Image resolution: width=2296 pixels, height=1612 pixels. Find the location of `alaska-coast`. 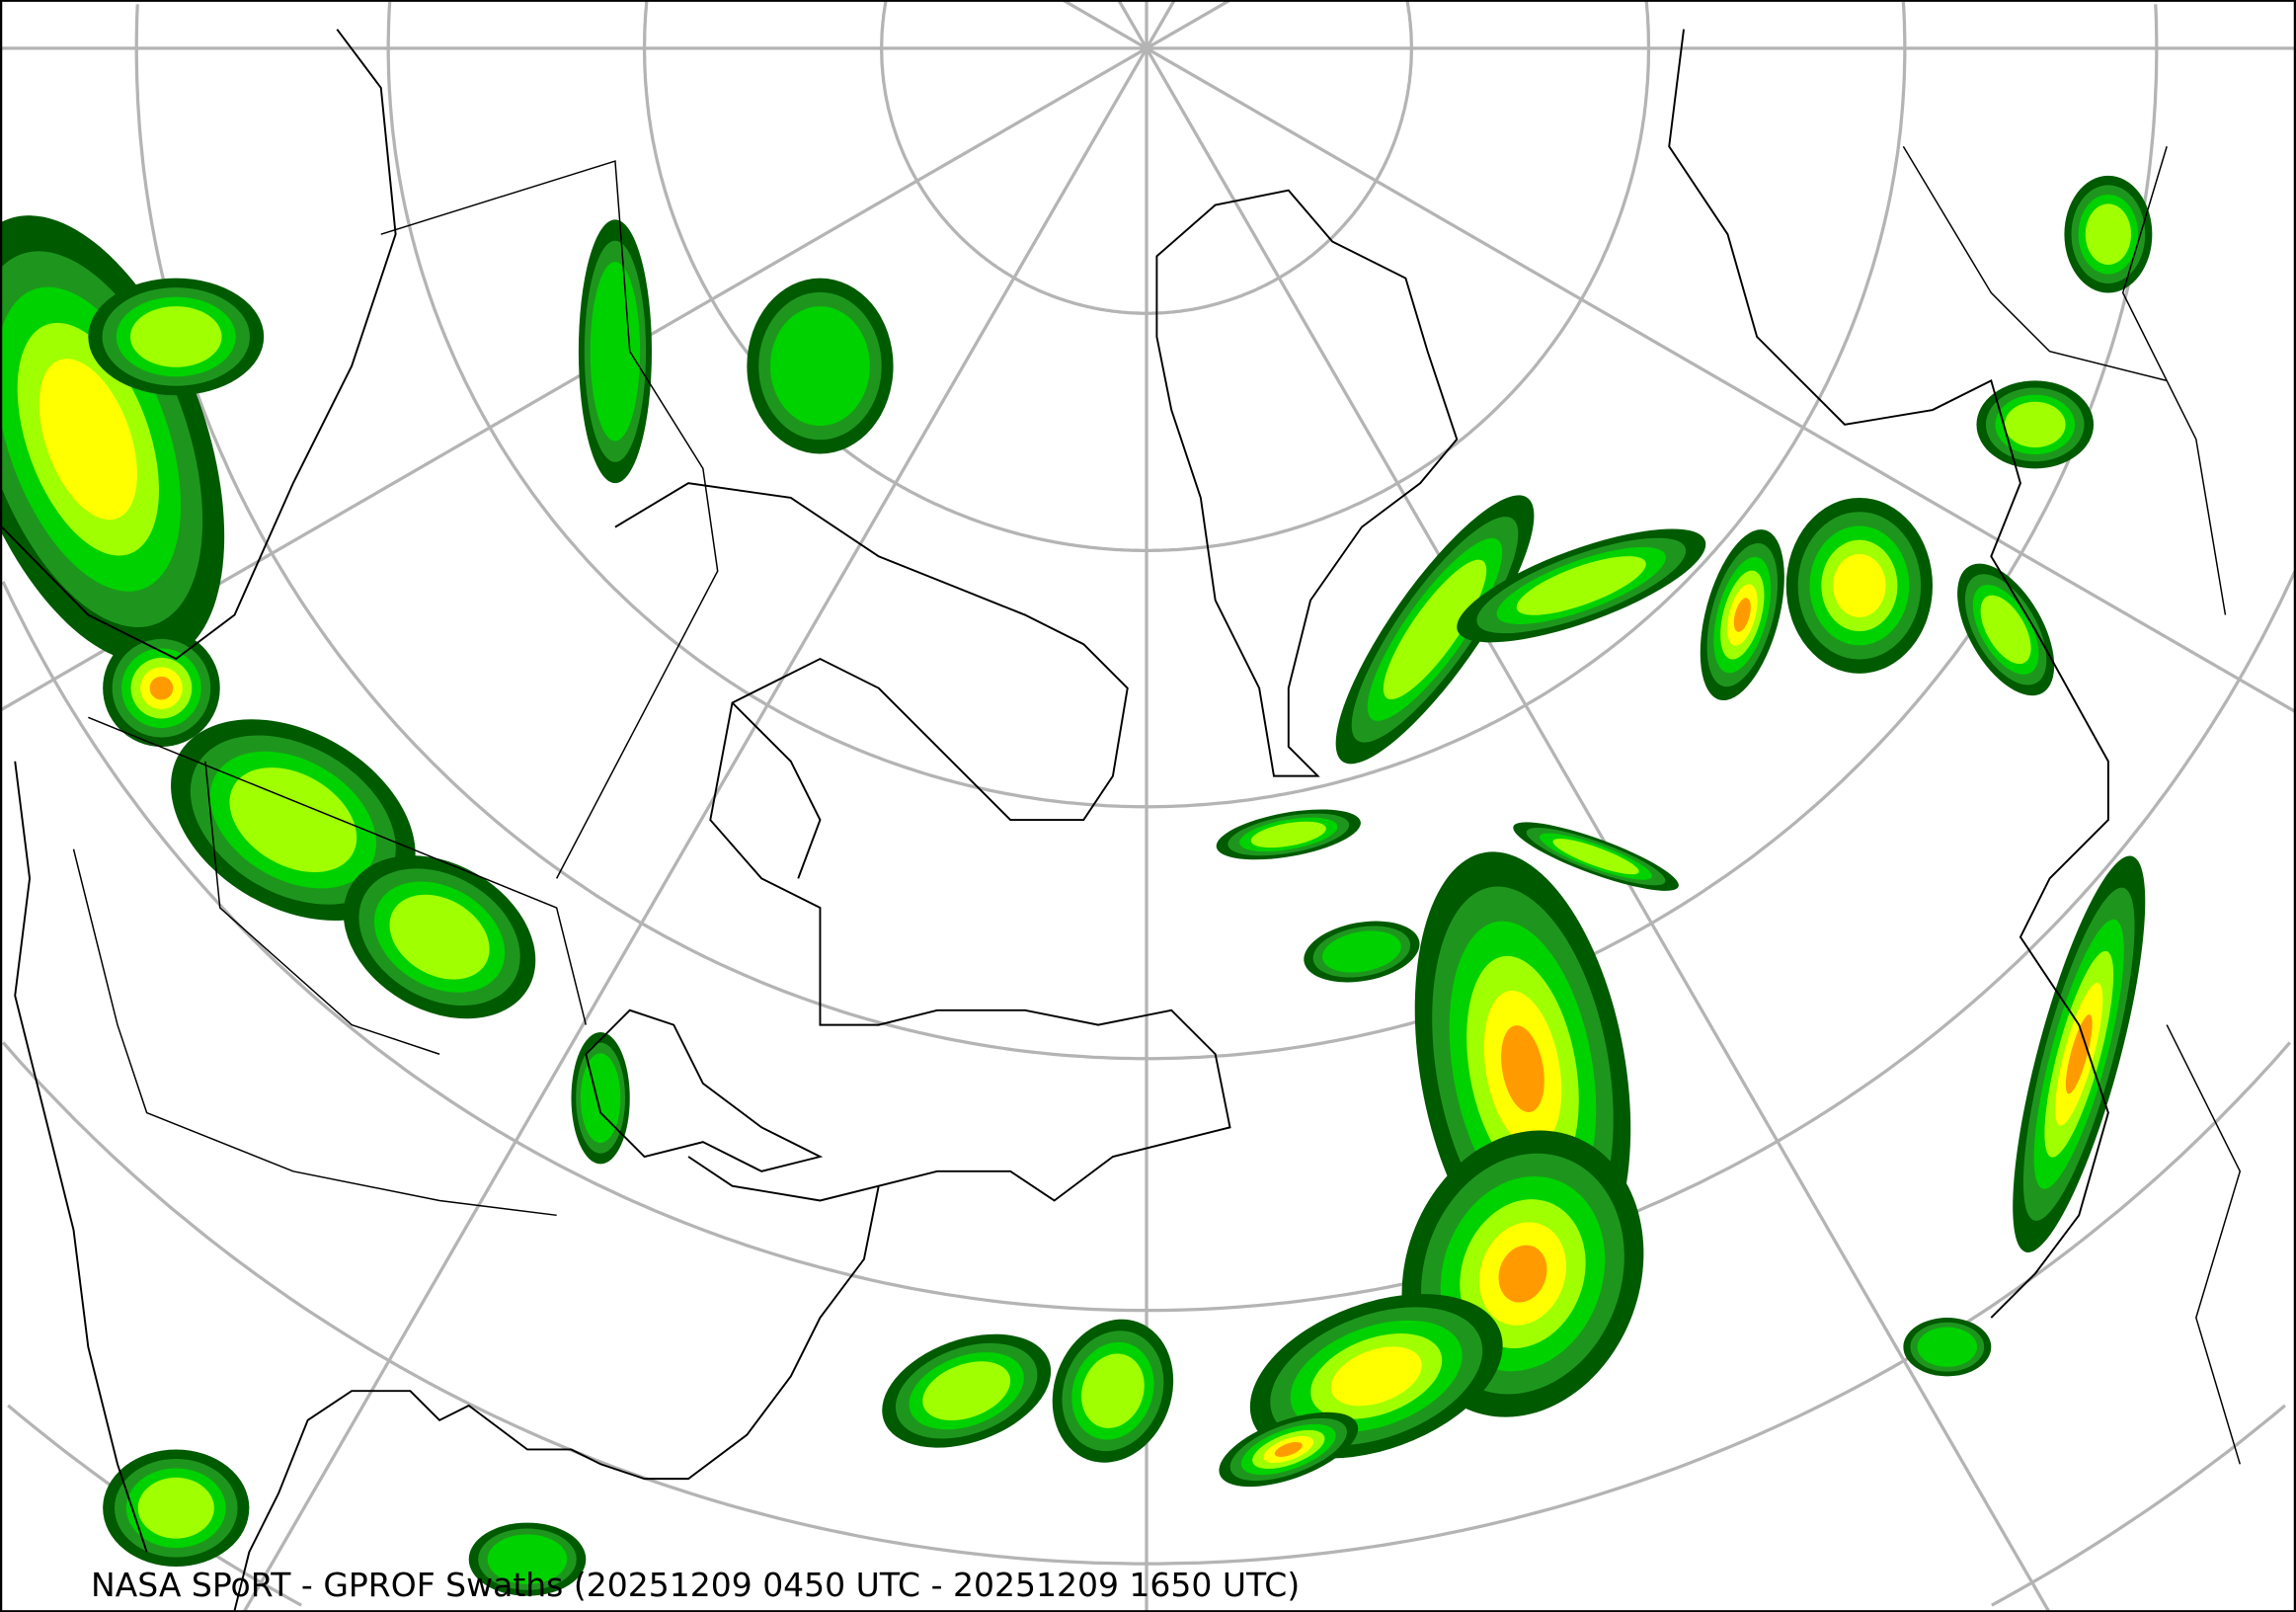

alaska-coast is located at coordinates (199, 345).